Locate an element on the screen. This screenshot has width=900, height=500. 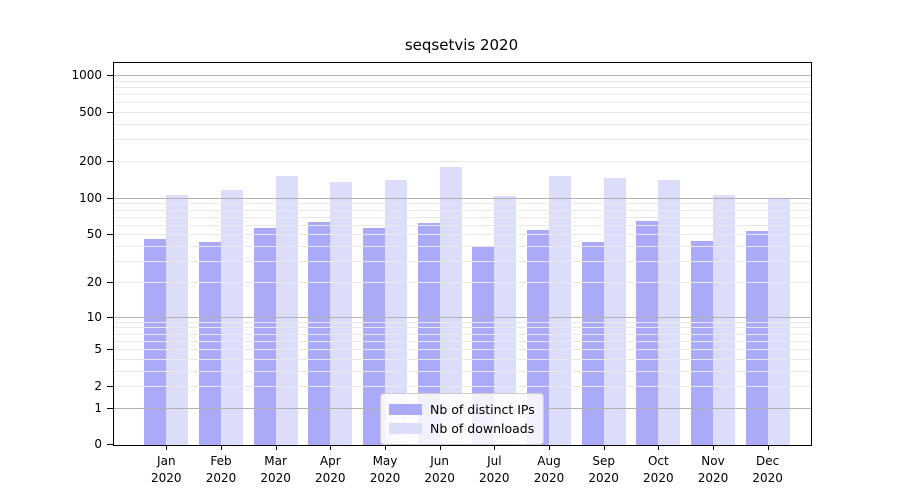
y-tick-label-500: 500 is located at coordinates (90, 112).